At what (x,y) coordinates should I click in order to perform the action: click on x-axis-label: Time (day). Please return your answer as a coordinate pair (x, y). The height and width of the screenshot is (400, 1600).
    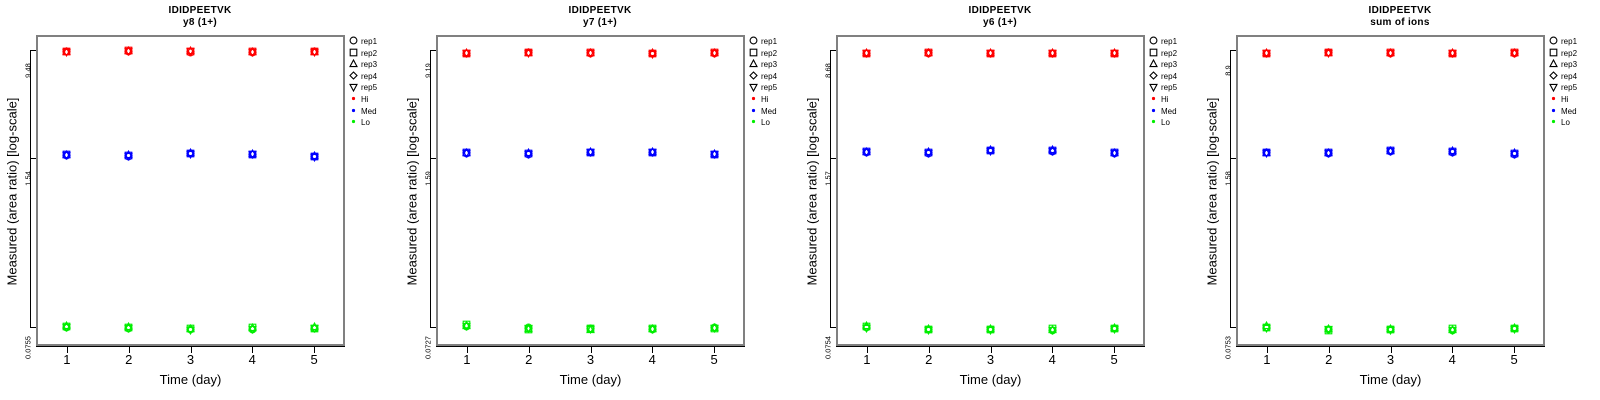
    Looking at the image, I should click on (1390, 379).